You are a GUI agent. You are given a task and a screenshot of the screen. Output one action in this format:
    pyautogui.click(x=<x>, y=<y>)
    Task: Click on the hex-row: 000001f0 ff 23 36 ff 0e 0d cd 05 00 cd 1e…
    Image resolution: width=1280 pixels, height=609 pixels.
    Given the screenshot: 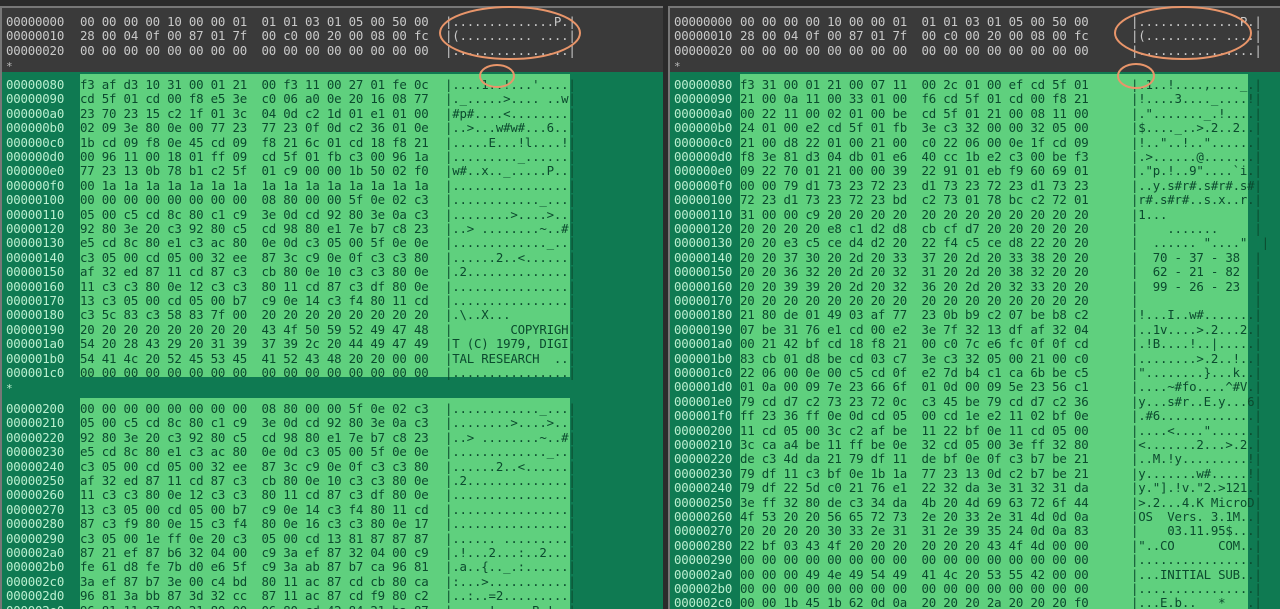 What is the action you would take?
    pyautogui.click(x=975, y=415)
    